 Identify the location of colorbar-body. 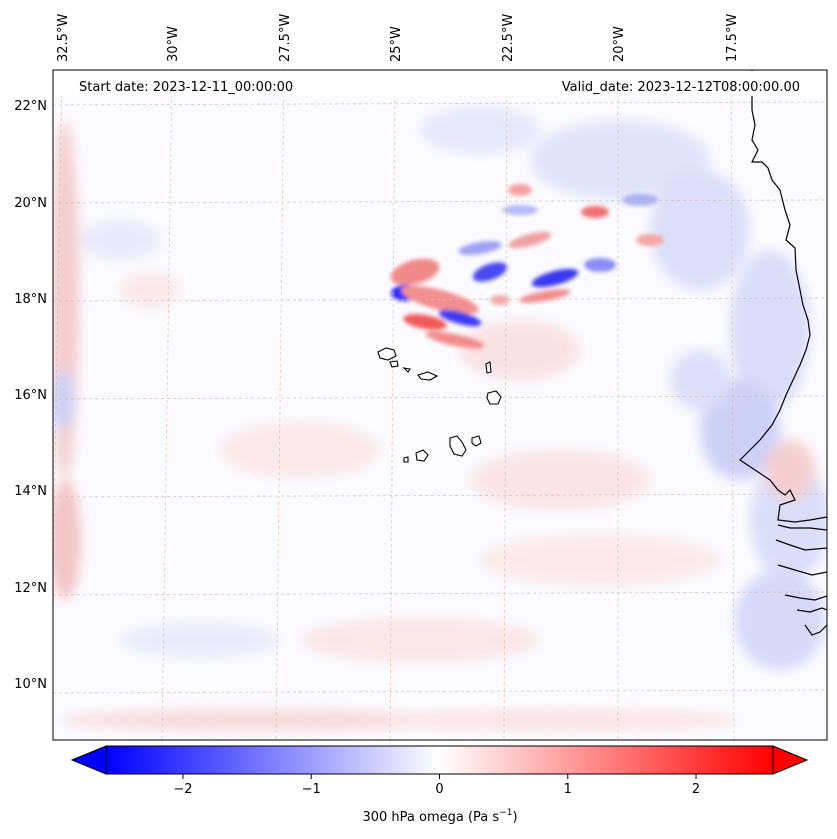
(439, 760).